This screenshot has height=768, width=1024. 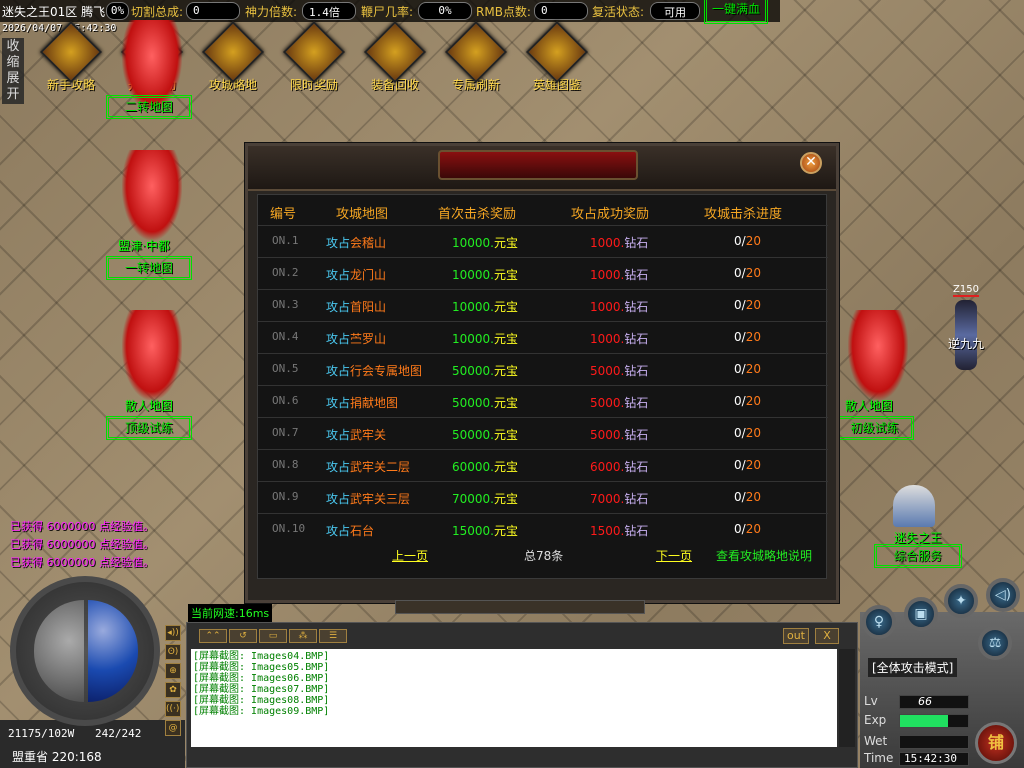 I want to click on chat-tool-button: ↺, so click(x=243, y=636).